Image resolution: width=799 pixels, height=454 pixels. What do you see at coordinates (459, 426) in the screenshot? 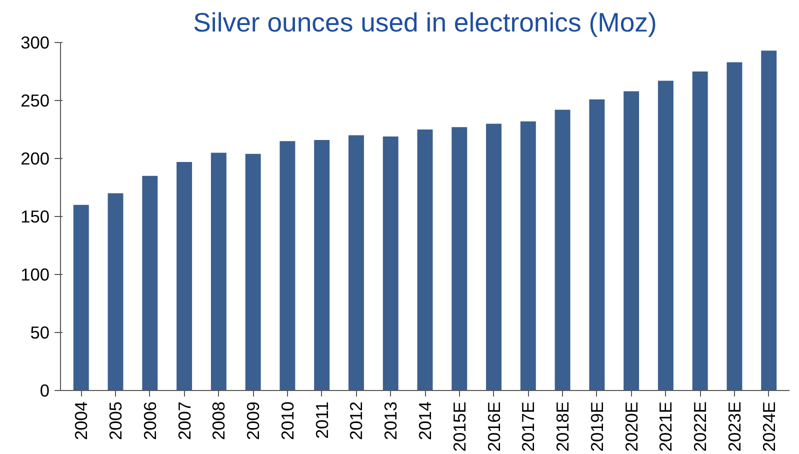
I see `x-tick-label: 2015E` at bounding box center [459, 426].